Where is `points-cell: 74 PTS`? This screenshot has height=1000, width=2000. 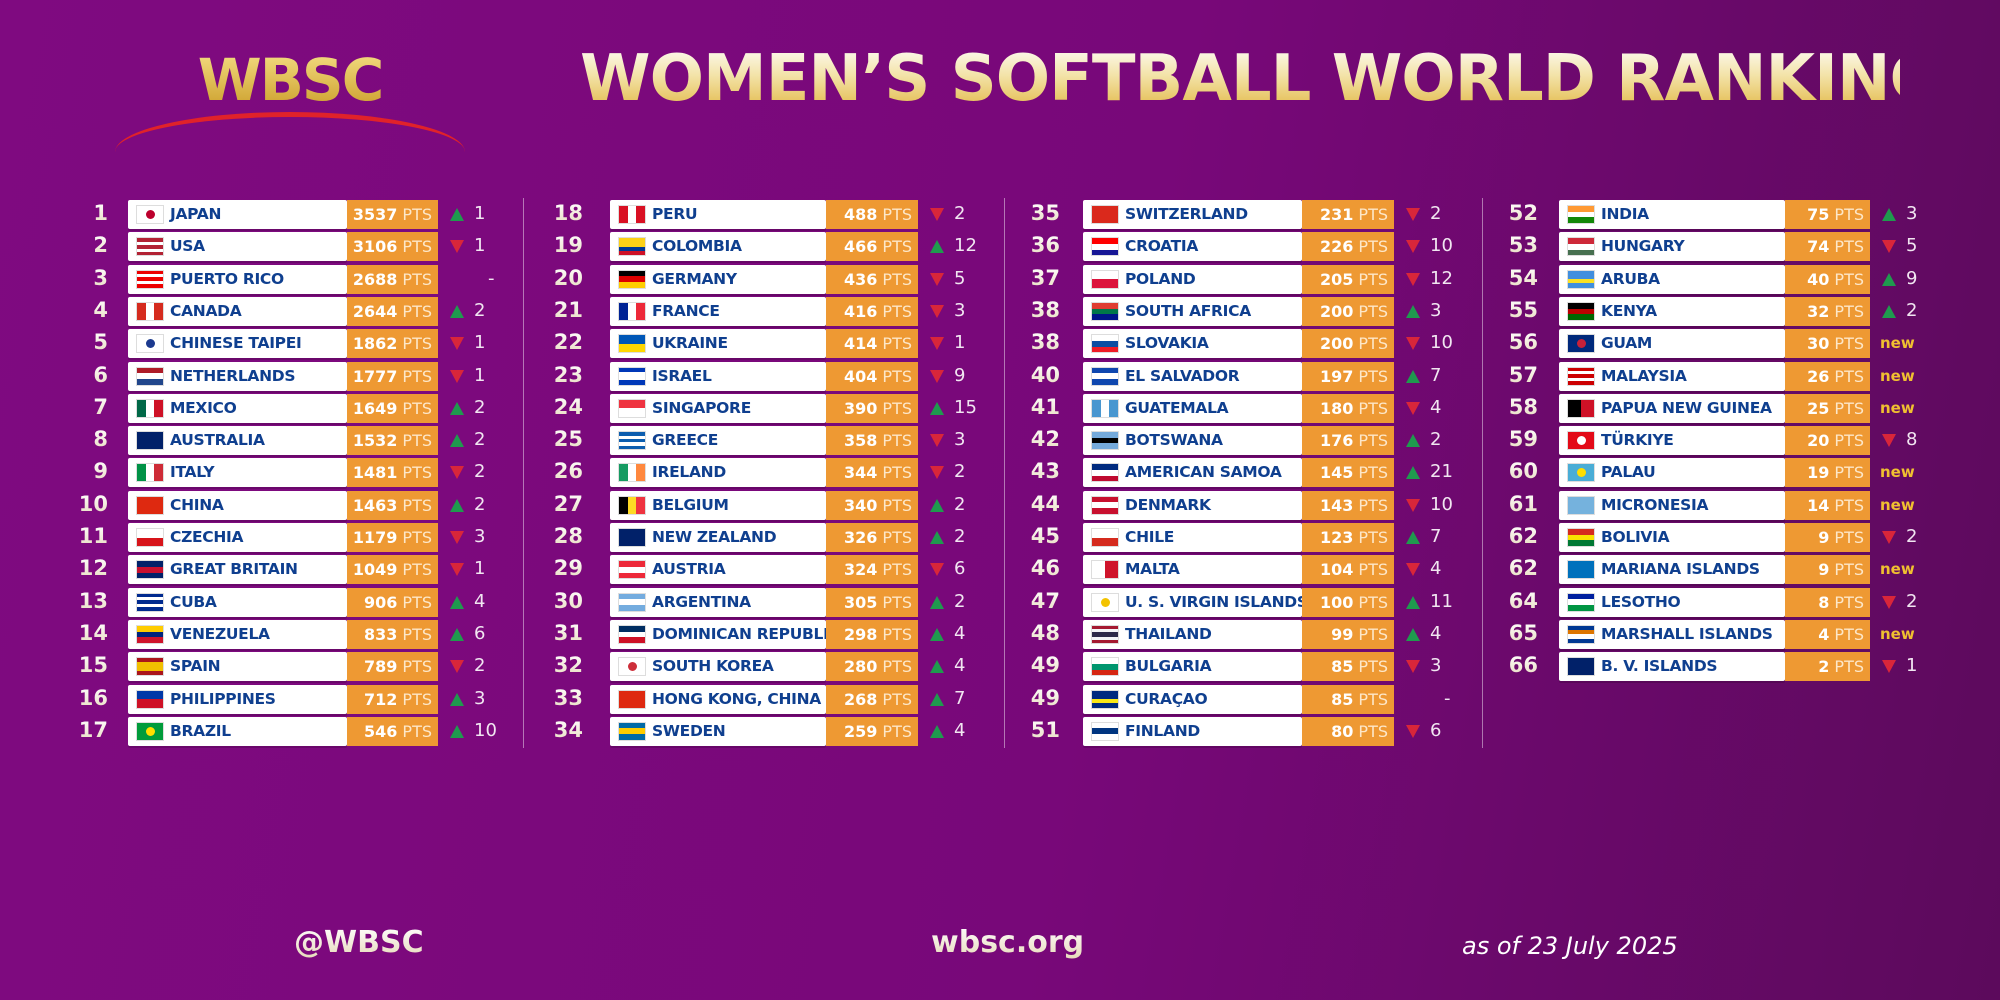
points-cell: 74 PTS is located at coordinates (1827, 247).